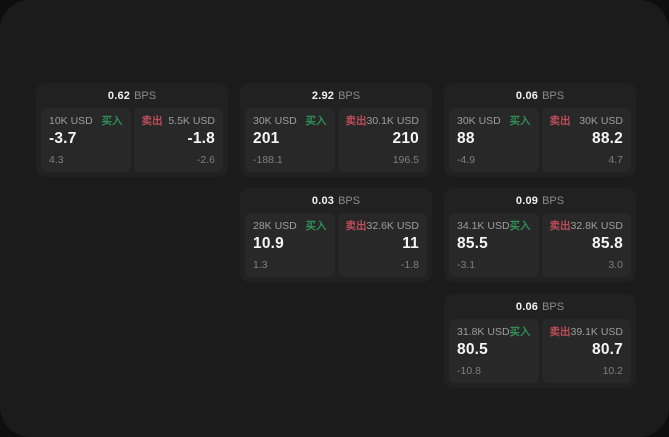 Image resolution: width=669 pixels, height=437 pixels. Describe the element at coordinates (393, 226) in the screenshot. I see `sell-amount: 32.6K USD` at that location.